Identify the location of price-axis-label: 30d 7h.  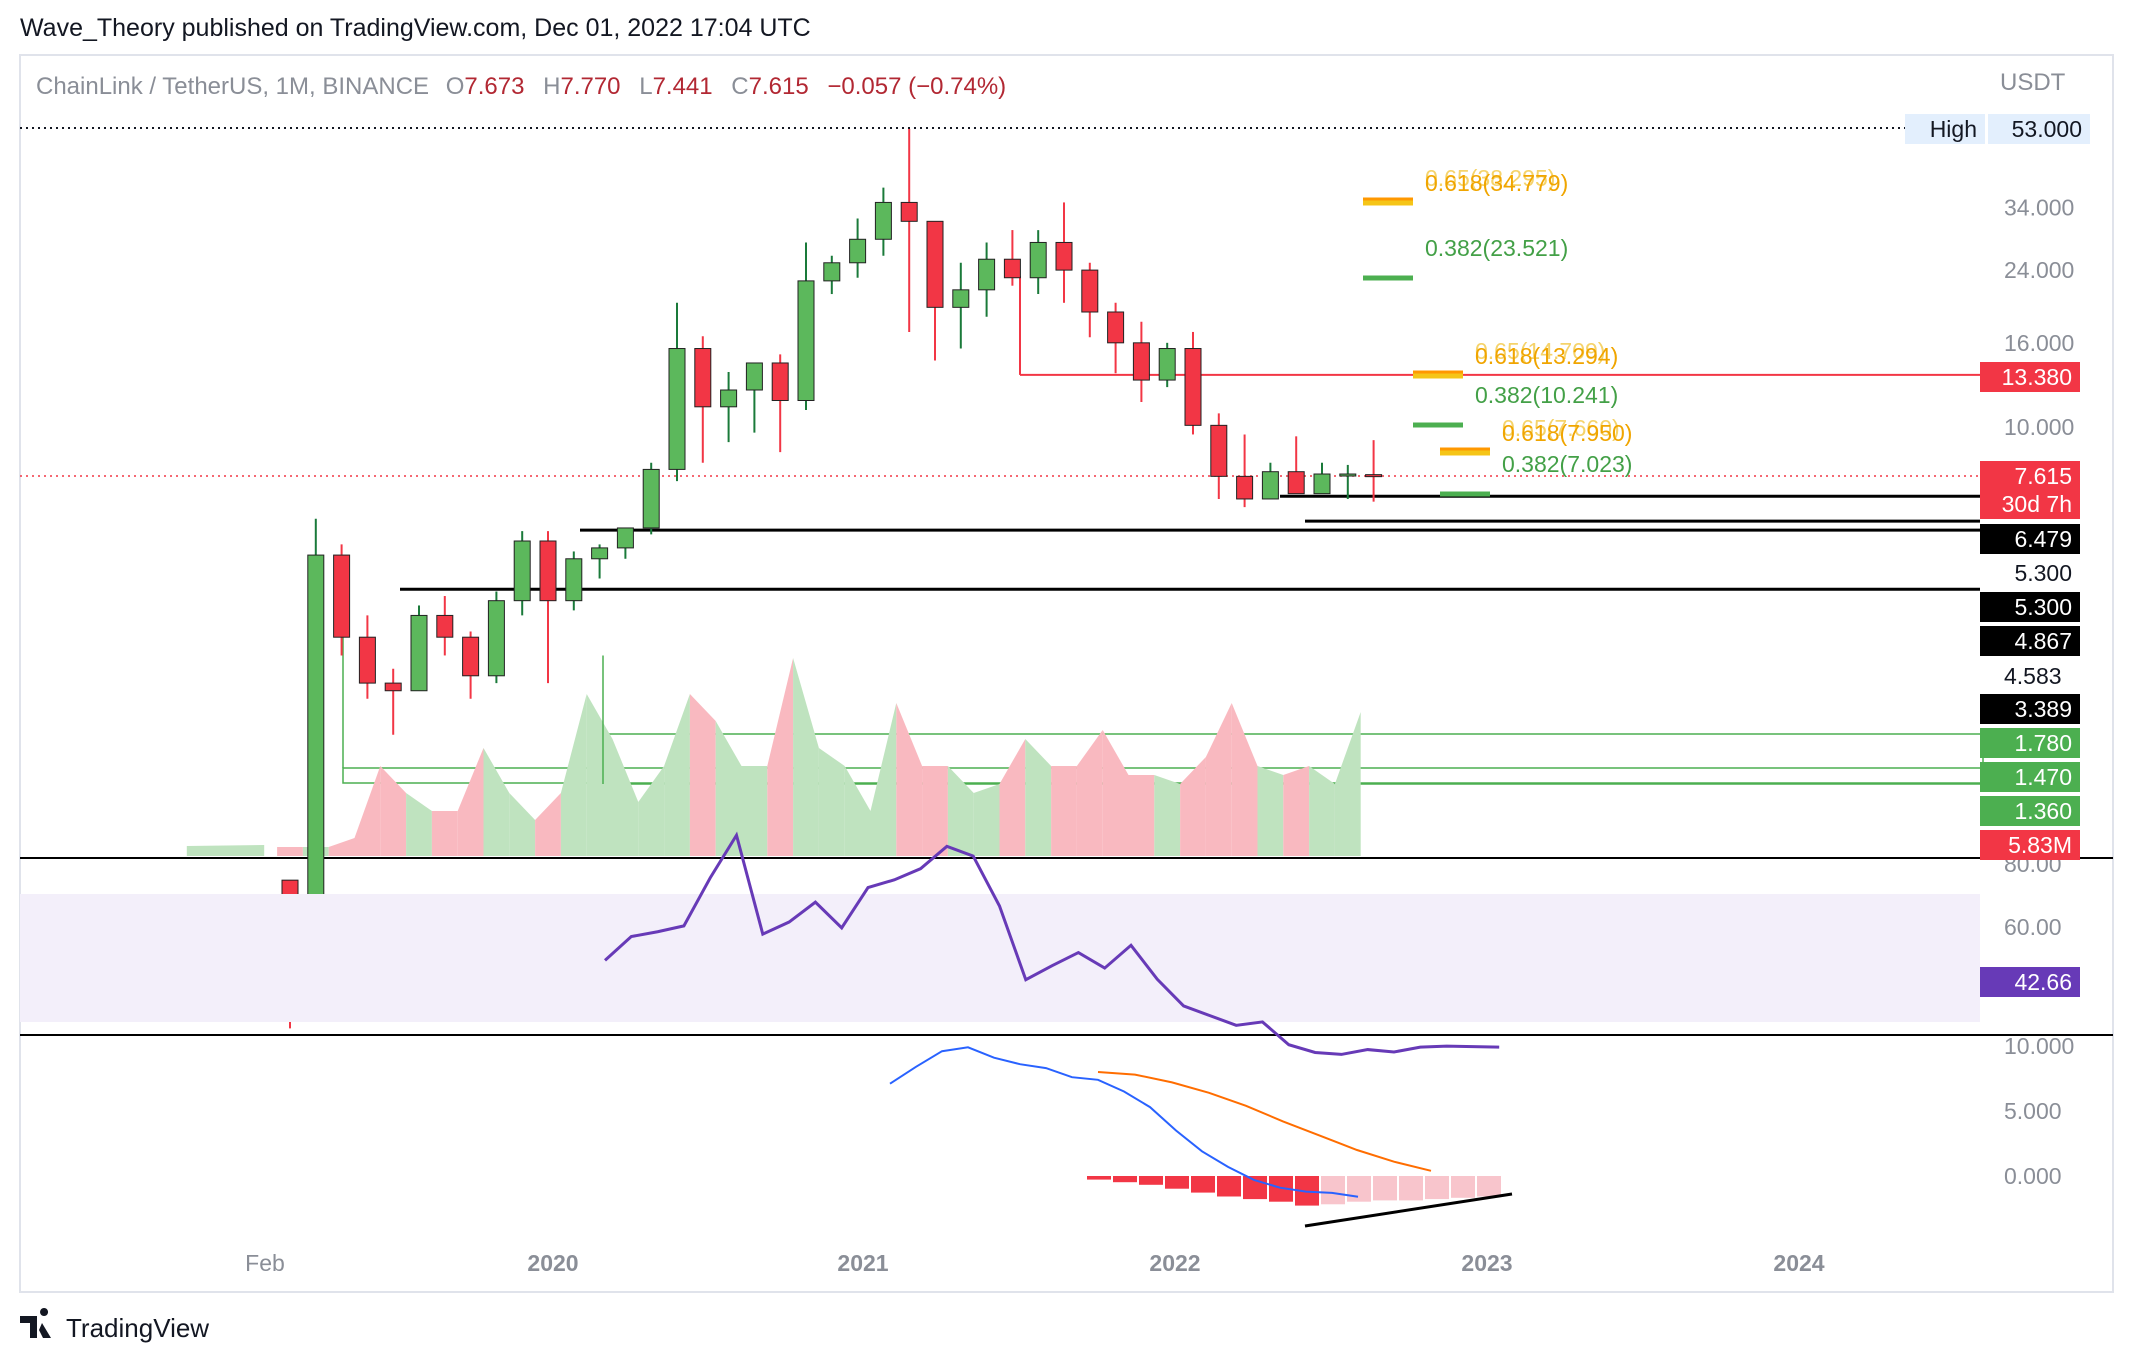
(2030, 504).